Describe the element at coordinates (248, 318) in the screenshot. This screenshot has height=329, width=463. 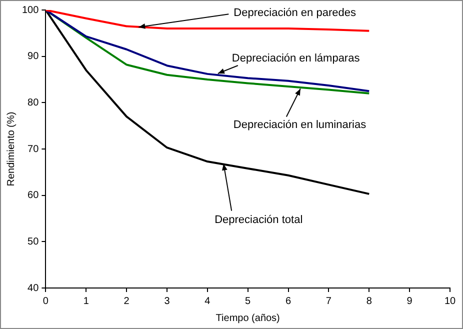
I see `x-axis-title: Tiempo (años)` at that location.